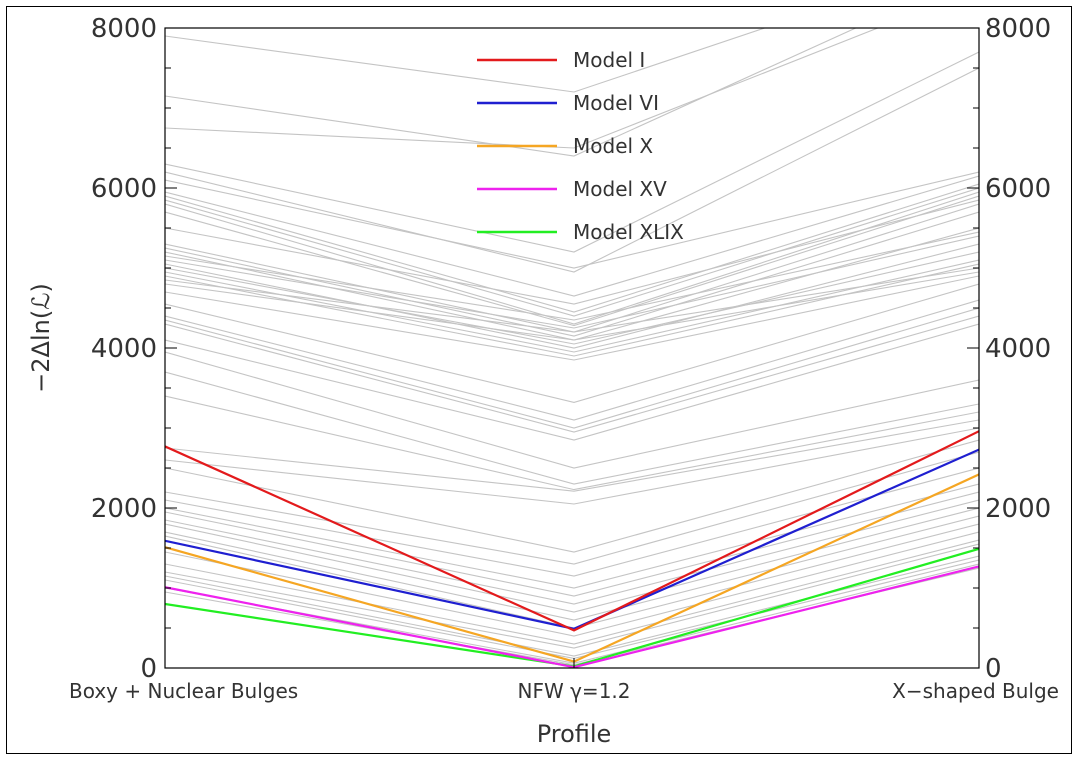 This screenshot has width=1078, height=760. Describe the element at coordinates (975, 691) in the screenshot. I see `x-tick-label-3: X−shaped Bulge` at that location.